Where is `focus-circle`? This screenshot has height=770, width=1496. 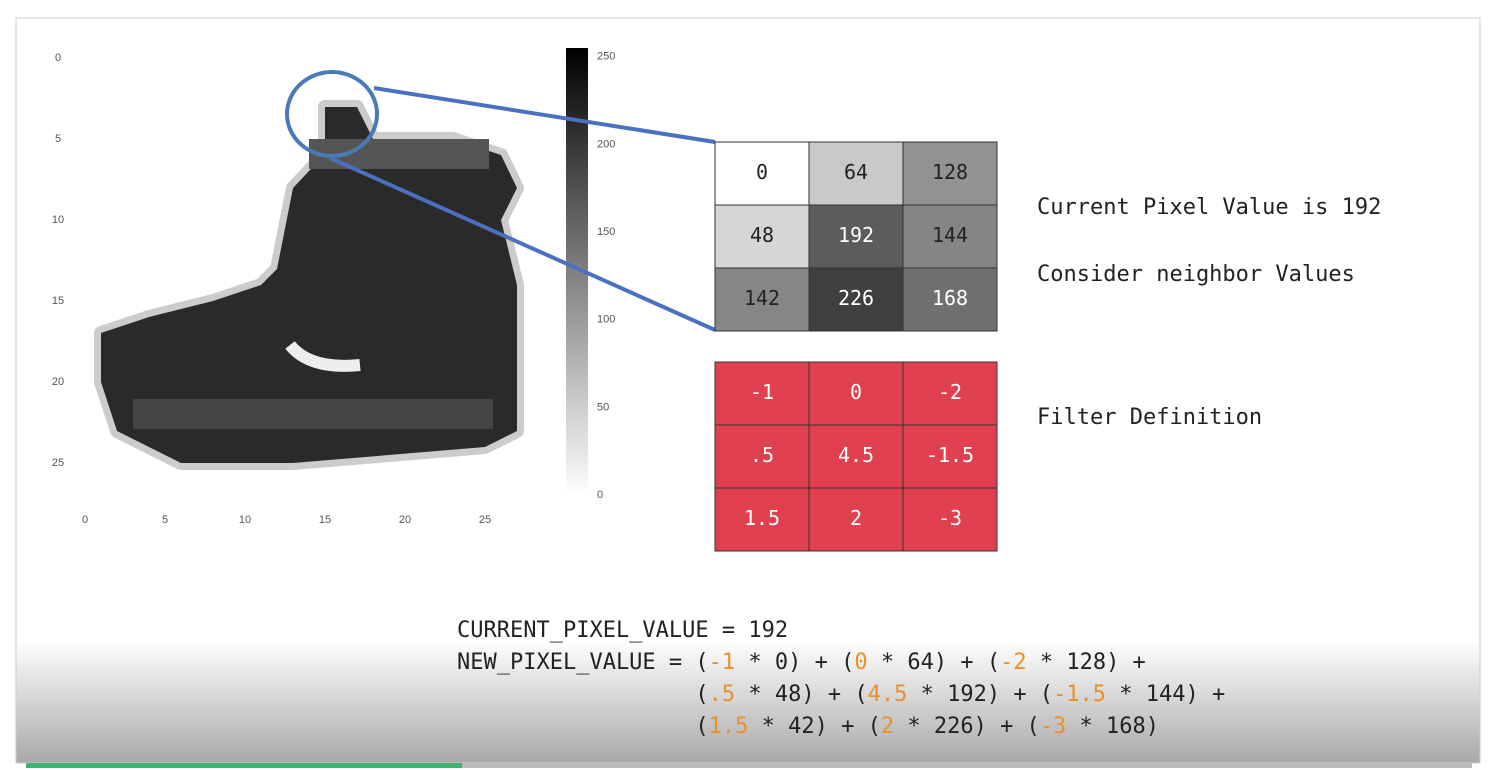
focus-circle is located at coordinates (332, 114).